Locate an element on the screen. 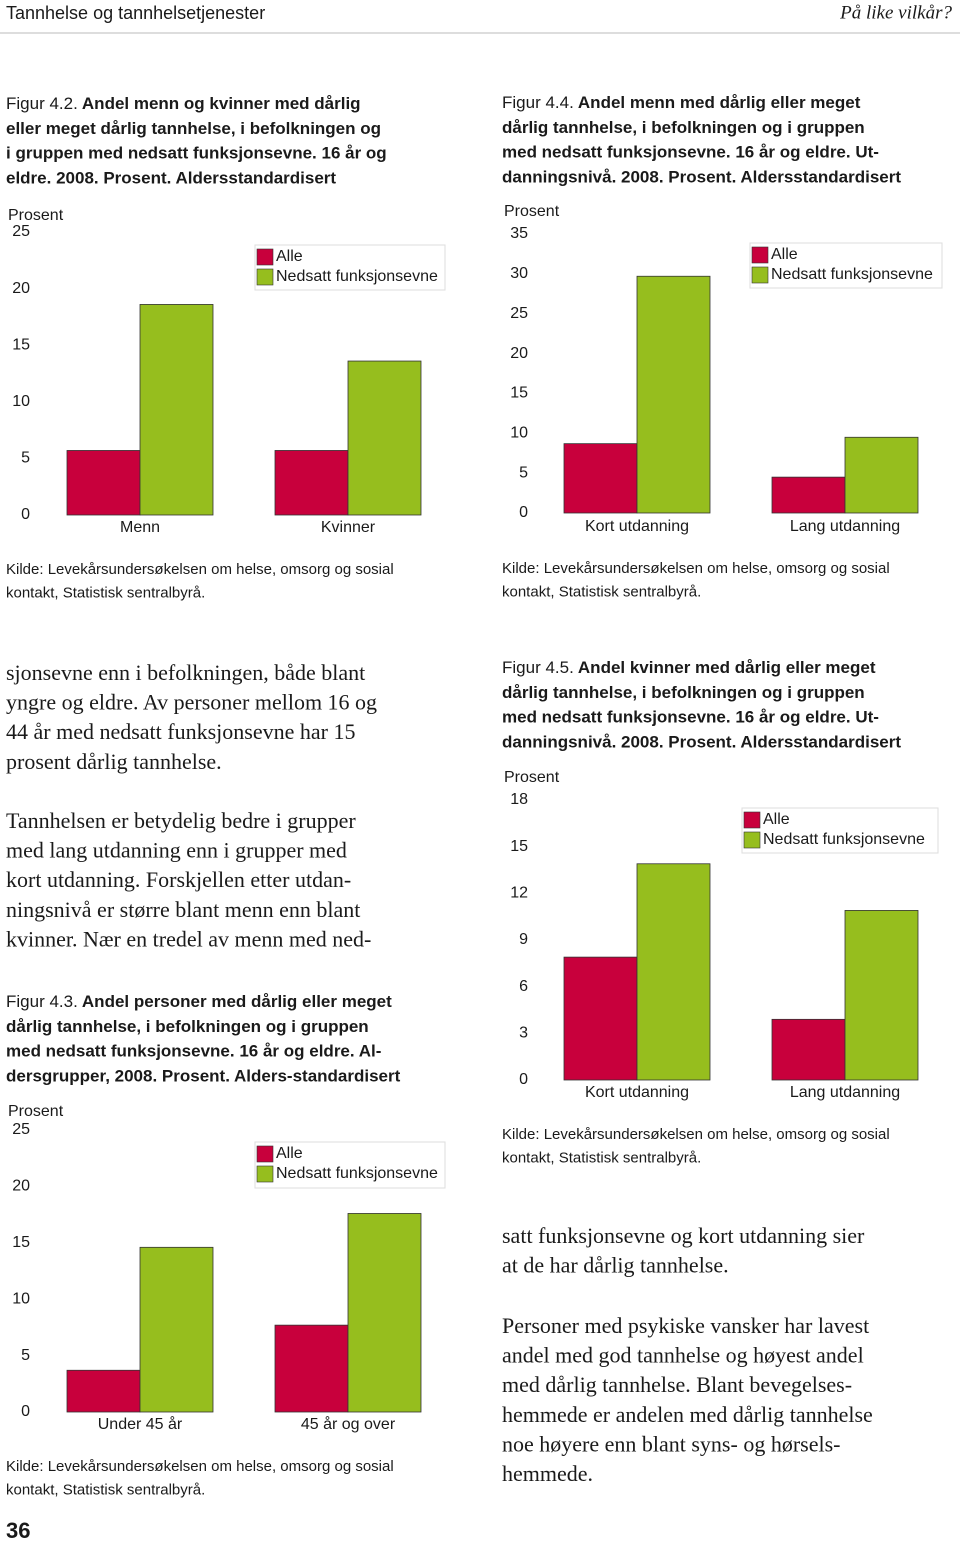 The height and width of the screenshot is (1545, 960). x-tick-label: Under 45 år is located at coordinates (140, 1424).